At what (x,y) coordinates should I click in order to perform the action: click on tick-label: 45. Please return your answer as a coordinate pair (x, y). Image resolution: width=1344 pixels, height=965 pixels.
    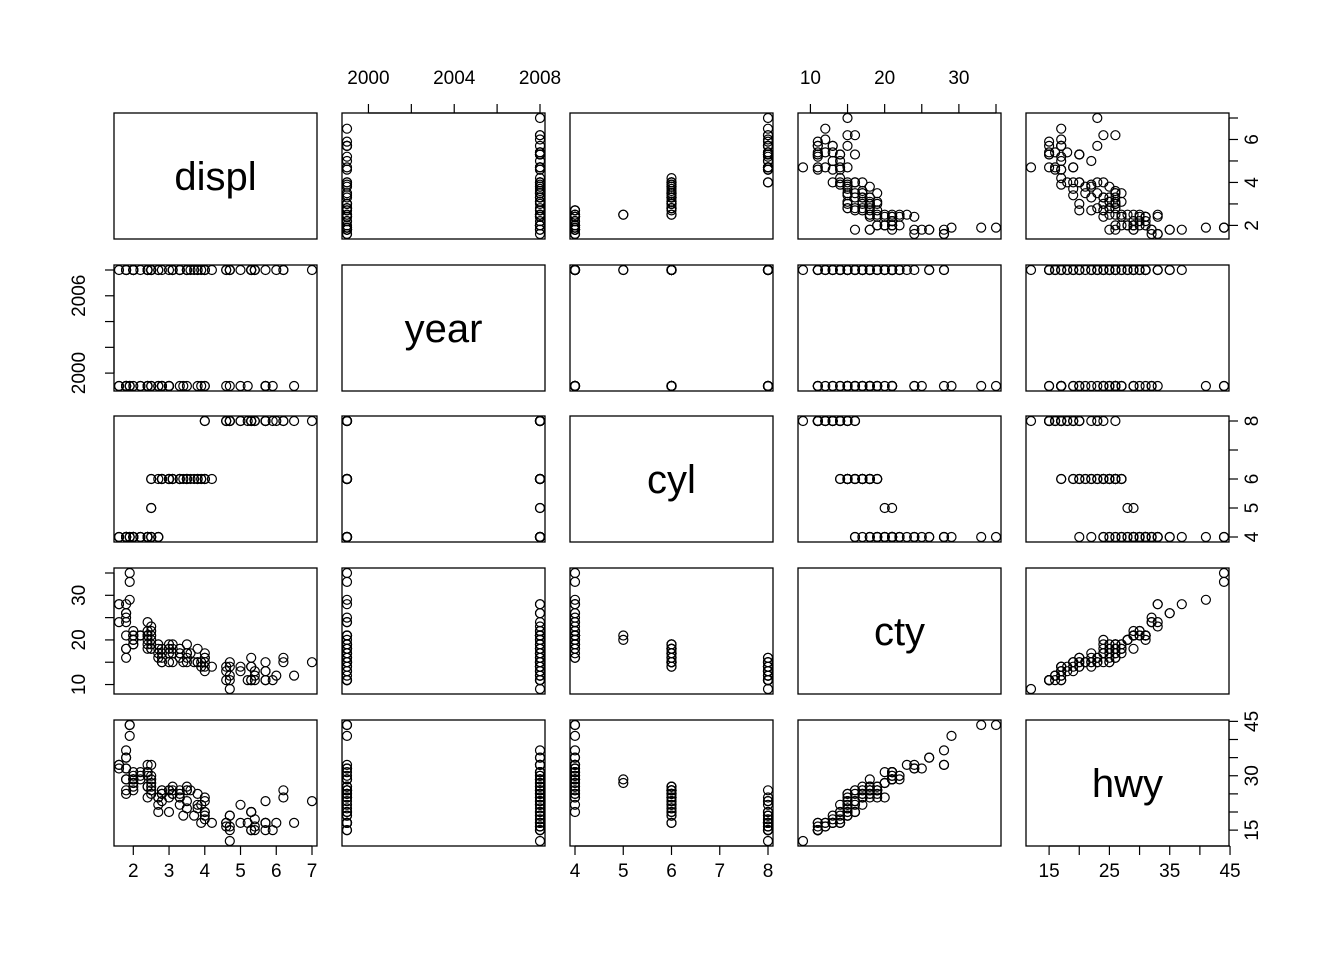
    Looking at the image, I should click on (1252, 721).